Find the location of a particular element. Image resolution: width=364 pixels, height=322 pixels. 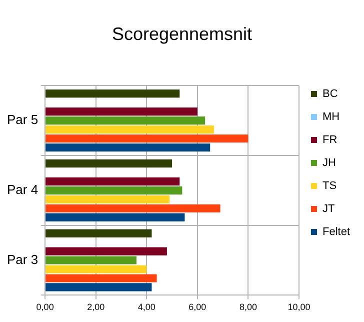

y-tick-label: Par 5 is located at coordinates (22, 120).